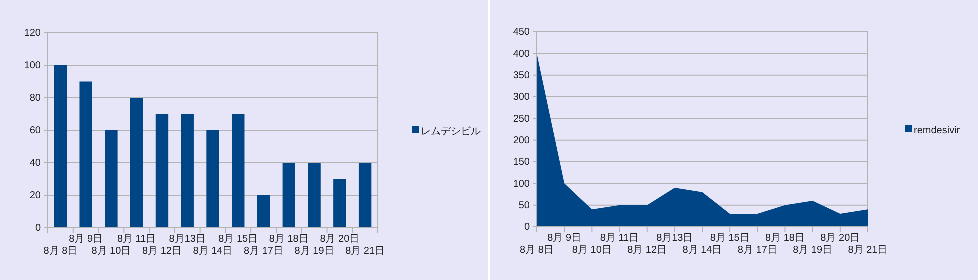 The image size is (978, 280). Describe the element at coordinates (521, 119) in the screenshot. I see `y-tick-label: 250` at that location.